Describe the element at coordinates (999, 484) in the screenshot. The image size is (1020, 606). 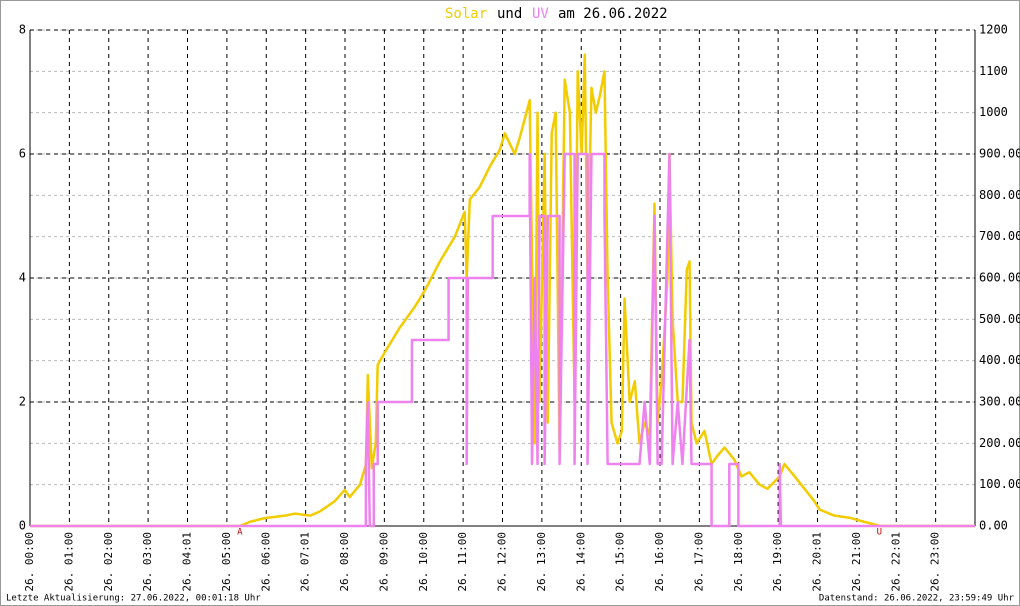
I see `y2-tick-label: 100.00` at that location.